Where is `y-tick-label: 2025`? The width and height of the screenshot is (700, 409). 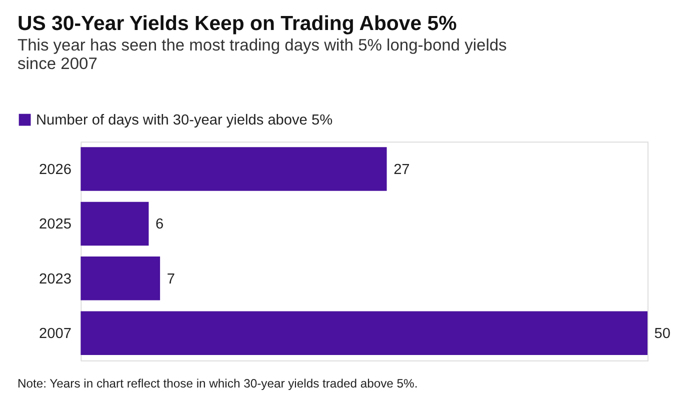 y-tick-label: 2025 is located at coordinates (55, 224).